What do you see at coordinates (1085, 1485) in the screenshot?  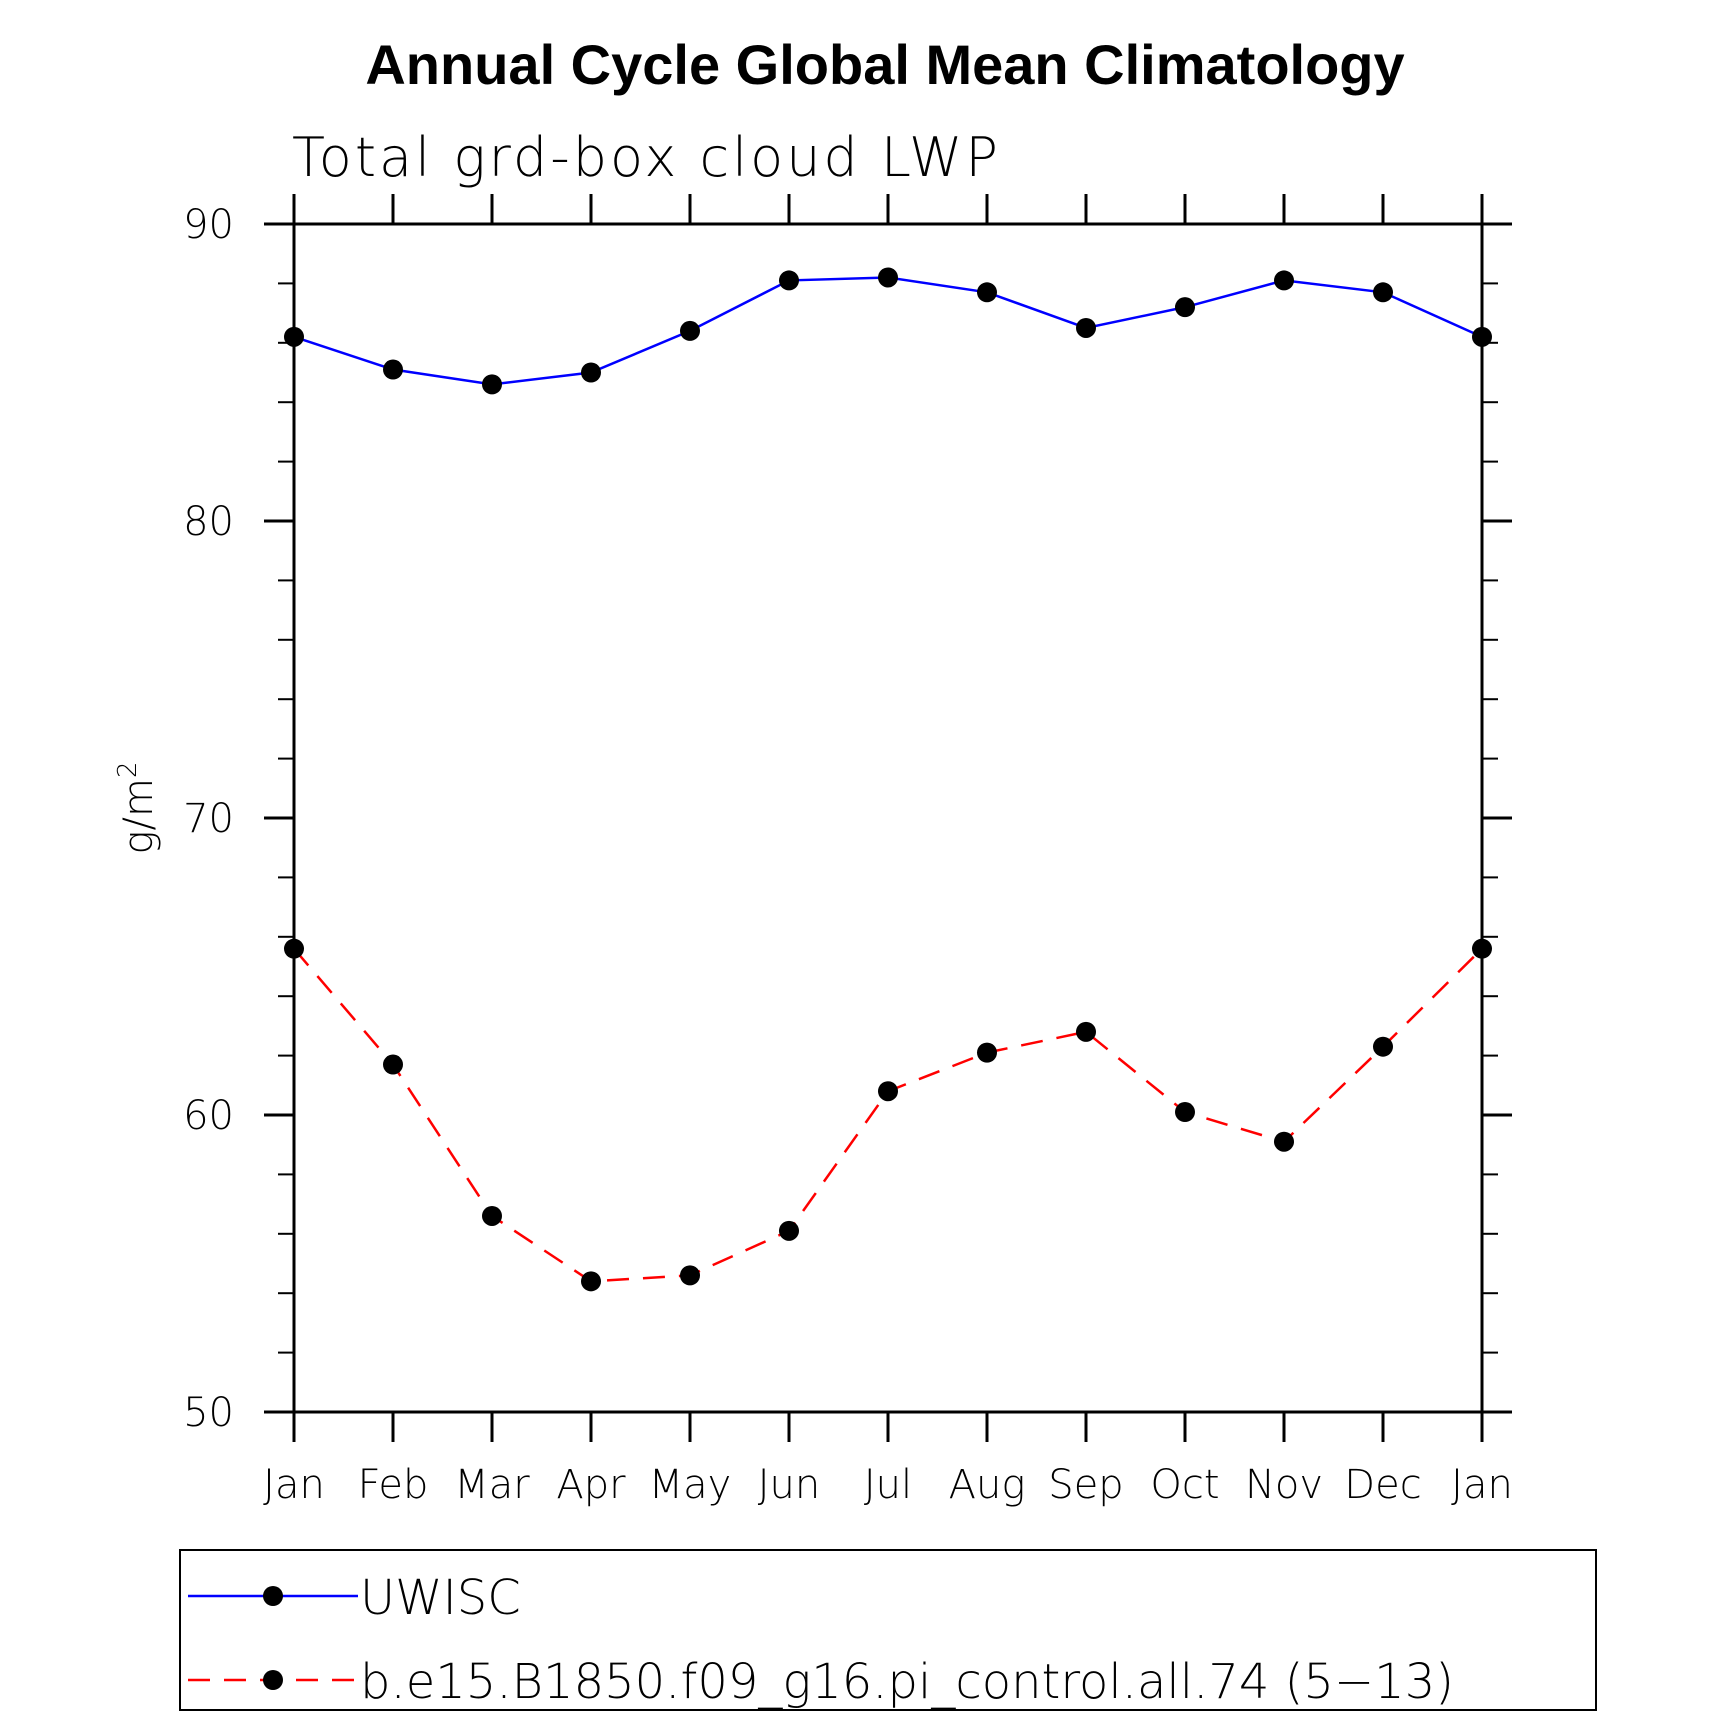 I see `x-tick-label: Sep` at bounding box center [1085, 1485].